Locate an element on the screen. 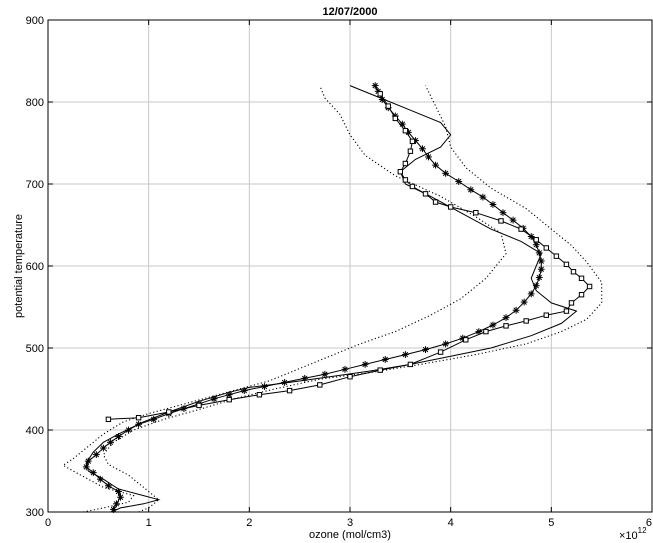 The width and height of the screenshot is (653, 543). x-tick-label: 4 is located at coordinates (451, 523).